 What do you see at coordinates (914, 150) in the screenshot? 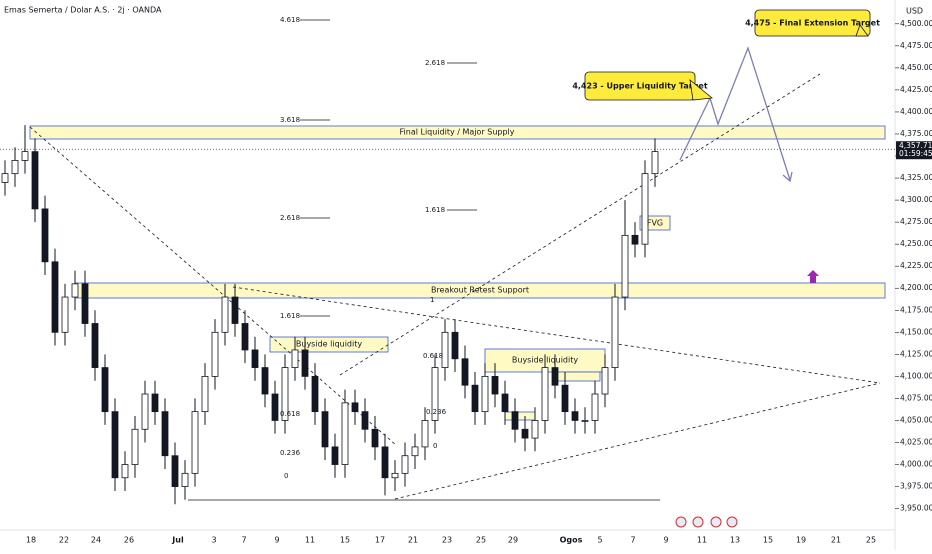
I see `last-price-box` at bounding box center [914, 150].